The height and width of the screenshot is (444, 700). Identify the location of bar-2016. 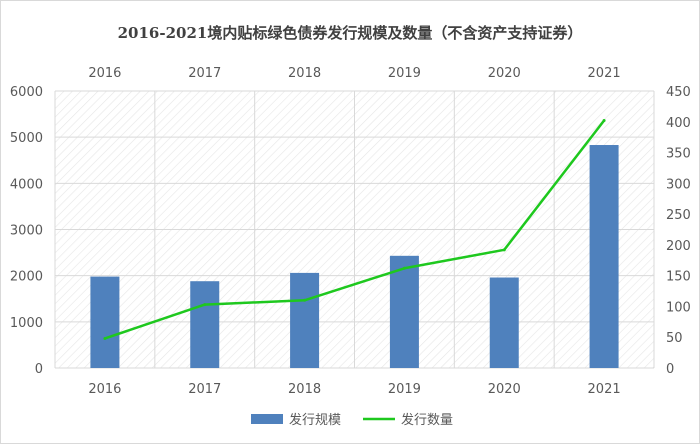
(105, 322).